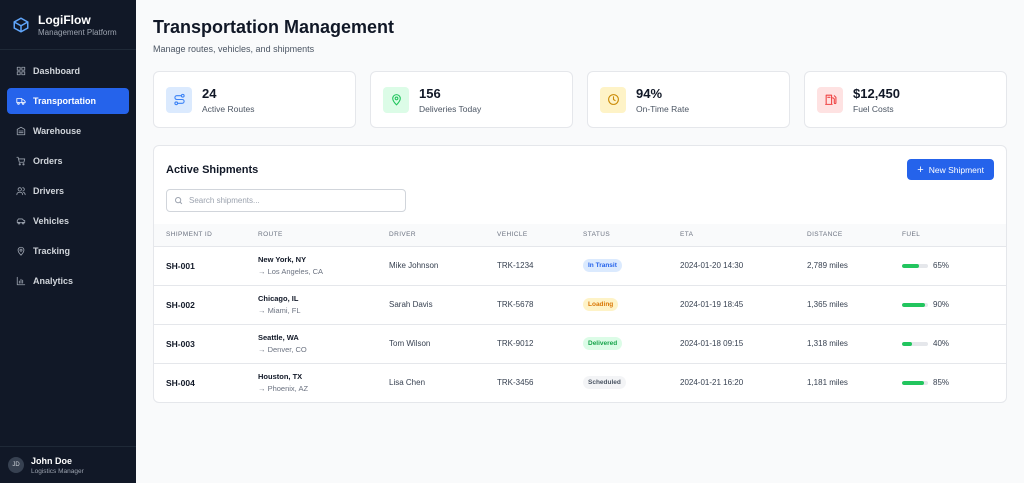 The width and height of the screenshot is (1024, 483). What do you see at coordinates (21, 281) in the screenshot?
I see `chart-icon` at bounding box center [21, 281].